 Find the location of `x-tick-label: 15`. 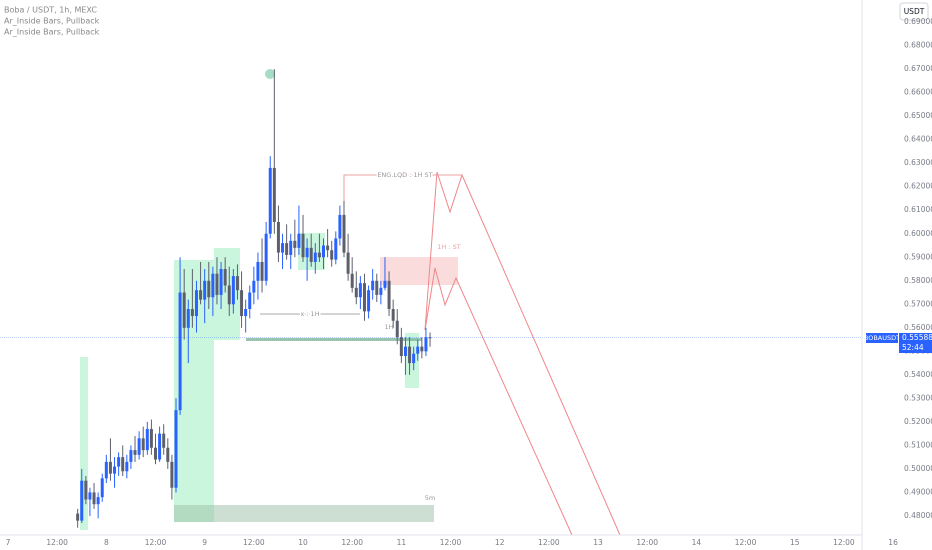

x-tick-label: 15 is located at coordinates (795, 542).